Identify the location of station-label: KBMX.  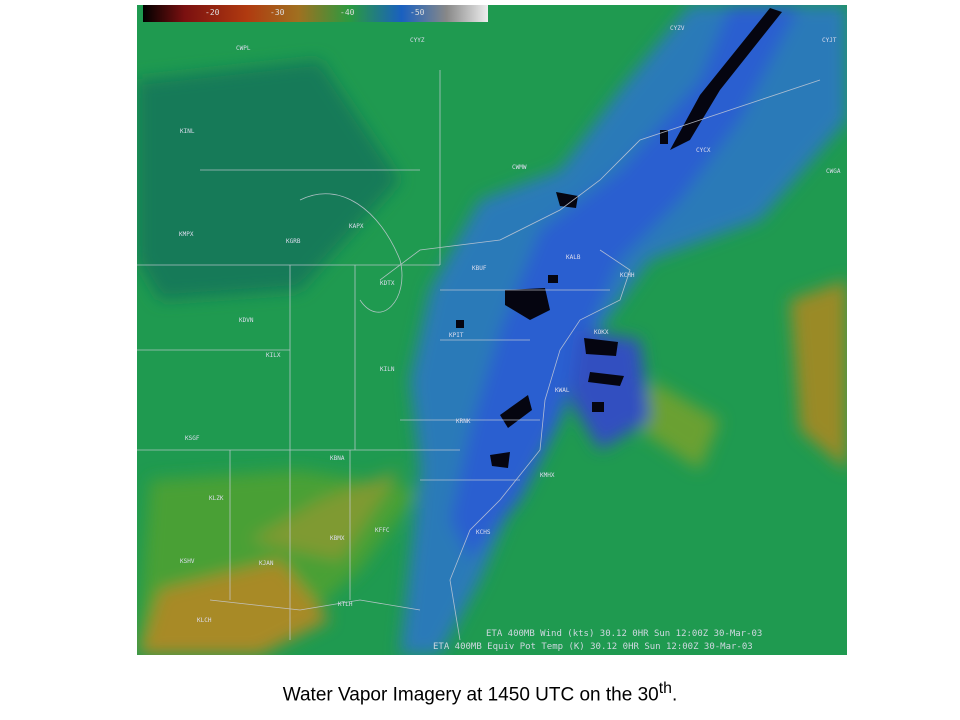
(337, 538).